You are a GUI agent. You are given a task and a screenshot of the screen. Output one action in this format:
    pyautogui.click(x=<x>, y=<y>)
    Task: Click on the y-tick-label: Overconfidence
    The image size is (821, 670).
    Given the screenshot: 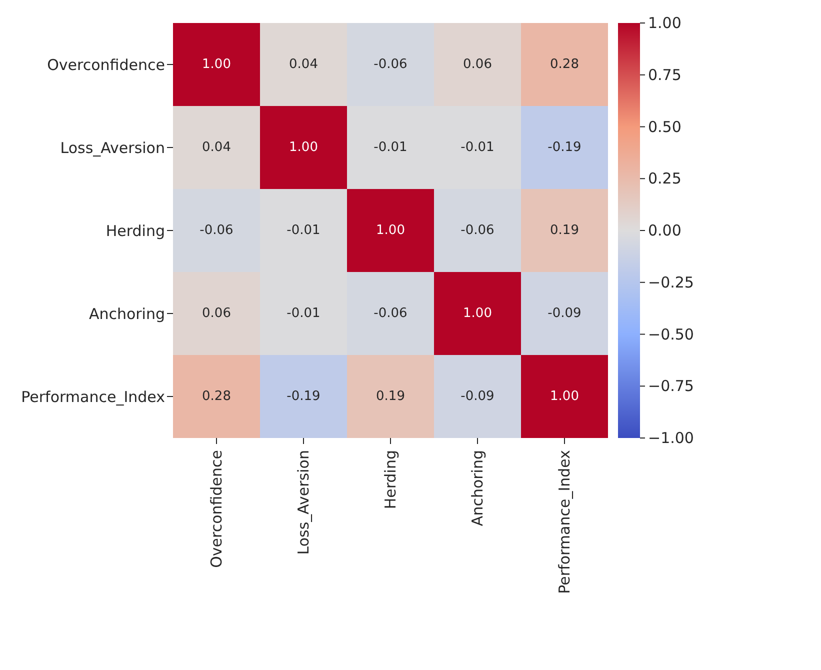 What is the action you would take?
    pyautogui.click(x=106, y=65)
    